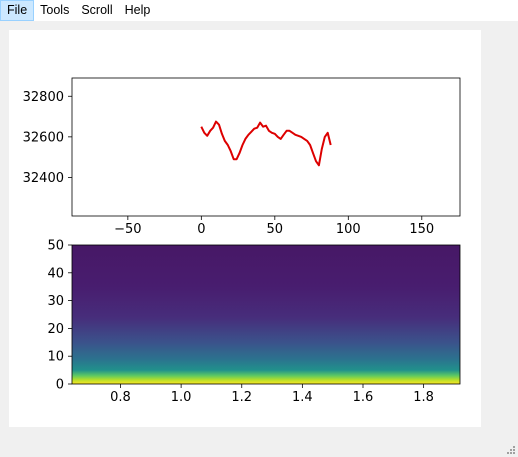  I want to click on spectrogram-xtick-label: 1.8, so click(423, 397).